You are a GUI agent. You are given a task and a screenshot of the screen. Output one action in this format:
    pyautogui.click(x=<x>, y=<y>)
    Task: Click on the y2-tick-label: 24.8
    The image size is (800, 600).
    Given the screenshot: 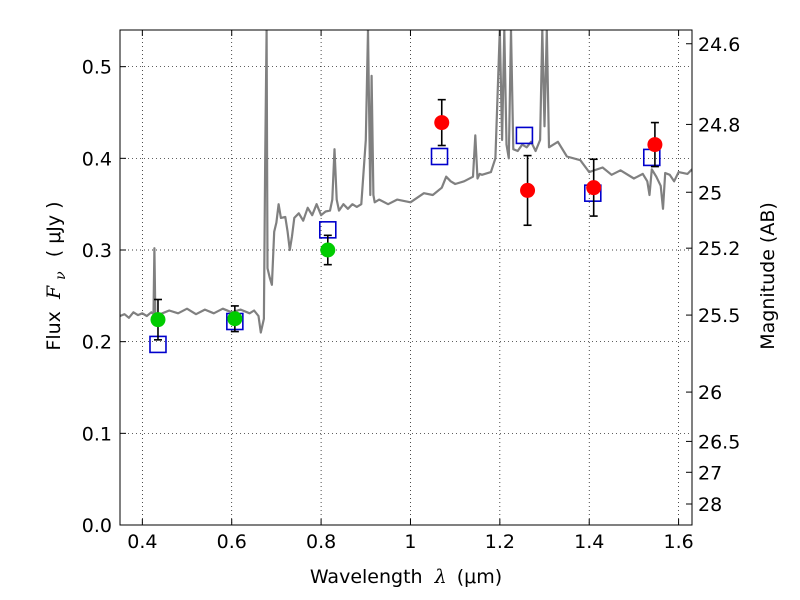 What is the action you would take?
    pyautogui.click(x=719, y=125)
    